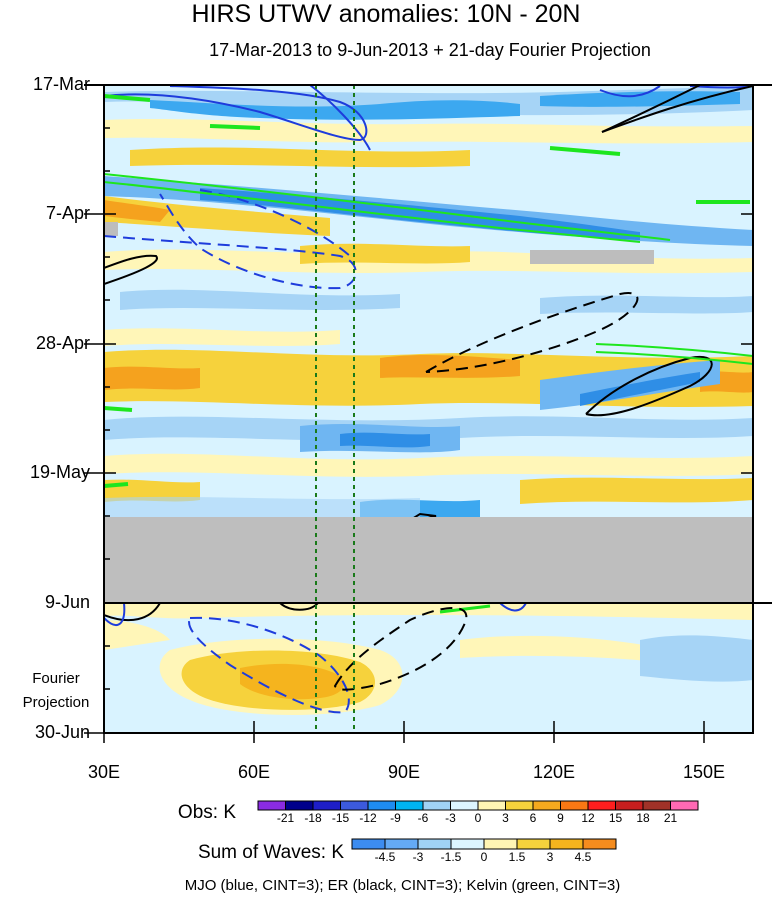  What do you see at coordinates (62, 732) in the screenshot?
I see `y-tick-label: 30-Jun` at bounding box center [62, 732].